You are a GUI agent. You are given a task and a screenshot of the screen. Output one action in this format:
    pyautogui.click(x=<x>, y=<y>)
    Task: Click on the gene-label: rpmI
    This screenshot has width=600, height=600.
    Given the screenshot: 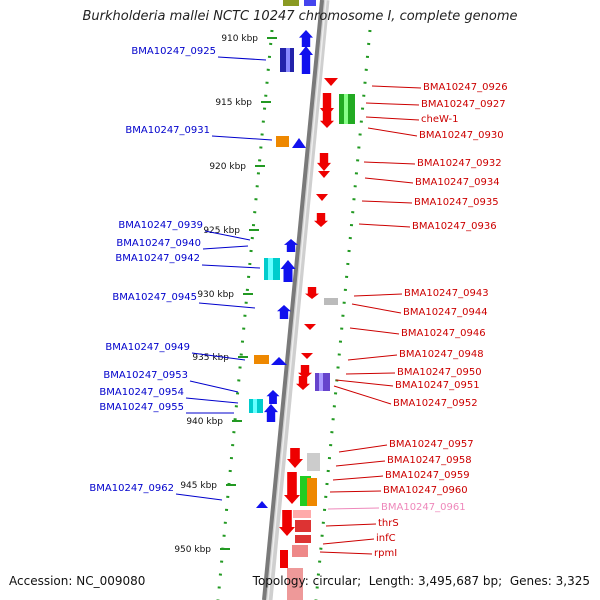 What is the action you would take?
    pyautogui.click(x=385, y=553)
    